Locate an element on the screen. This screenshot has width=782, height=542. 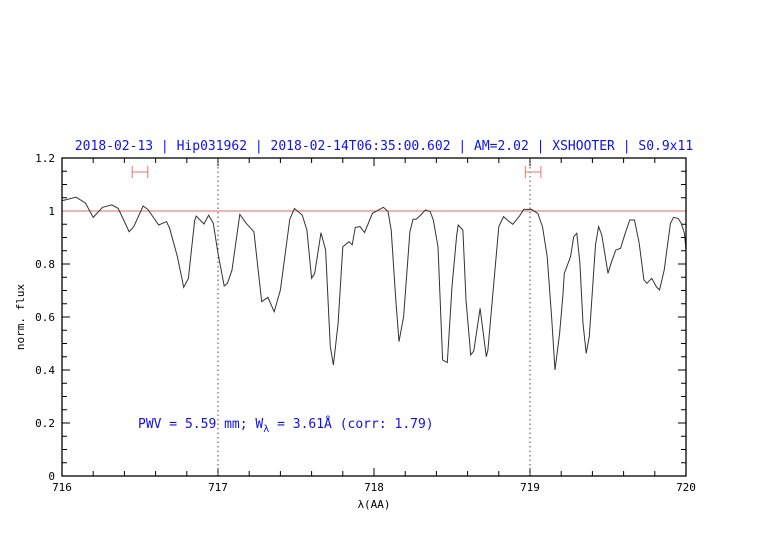
x-tick-label: 717 is located at coordinates (218, 487).